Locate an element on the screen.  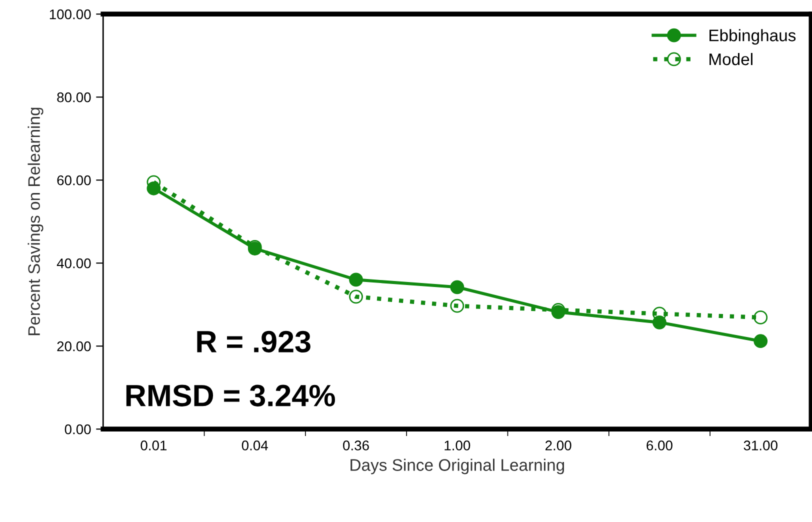
y-tick-label: 80.00 is located at coordinates (74, 97).